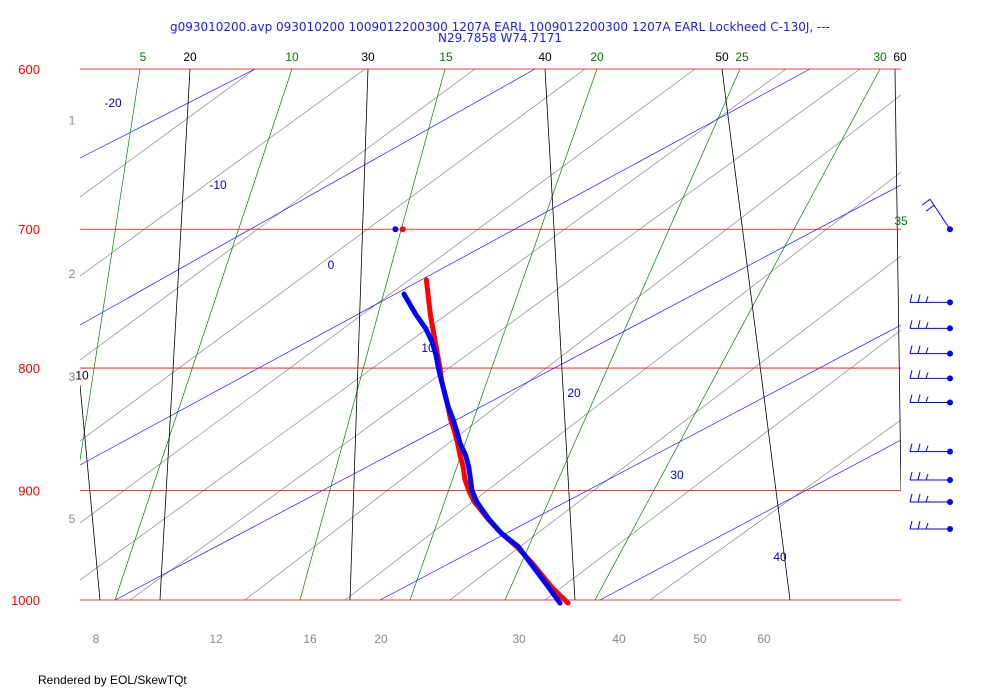  I want to click on dry-adiabat-label: -20, so click(113, 103).